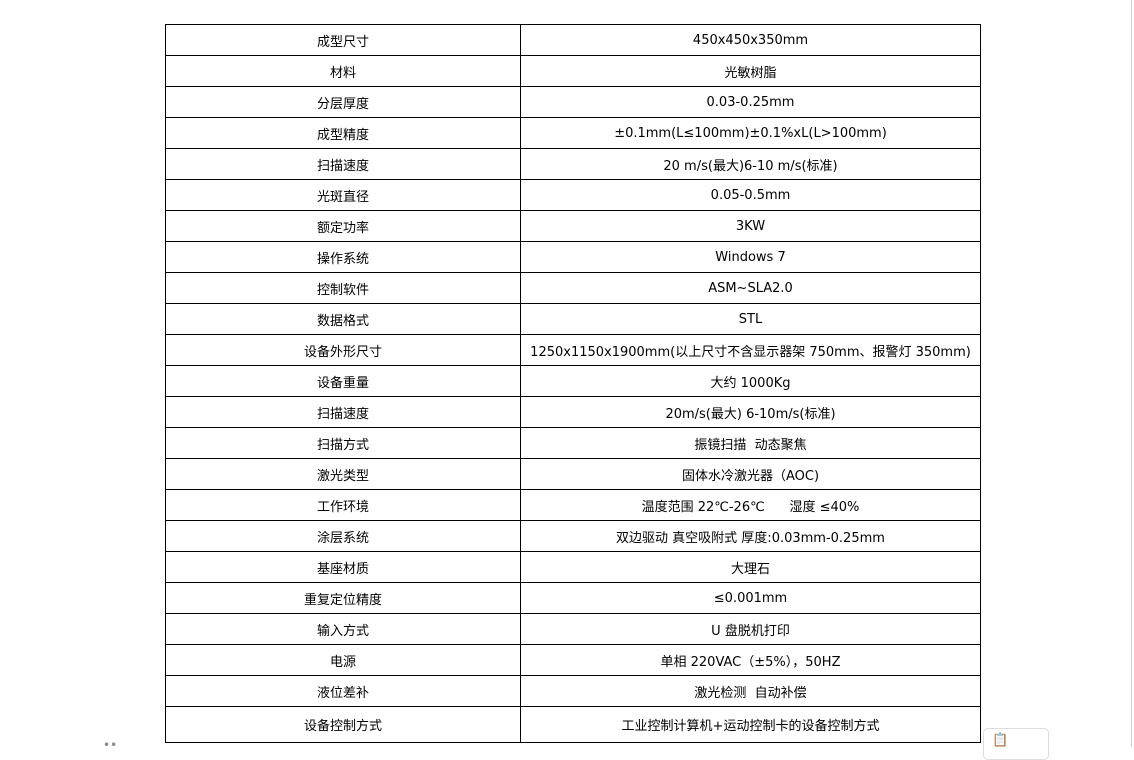 The height and width of the screenshot is (760, 1134). I want to click on table-row: 电源 单相 220VAC（±5%），50HZ, so click(573, 660).